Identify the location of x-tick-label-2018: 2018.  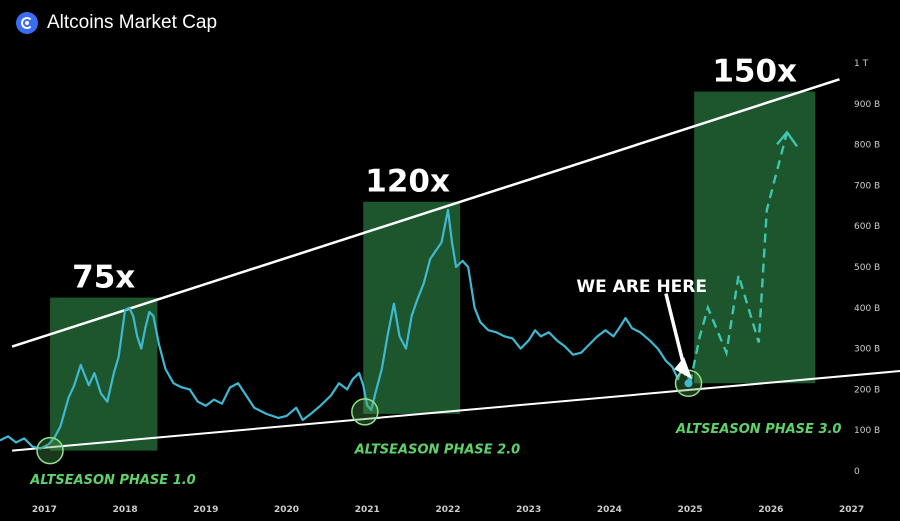
(125, 510).